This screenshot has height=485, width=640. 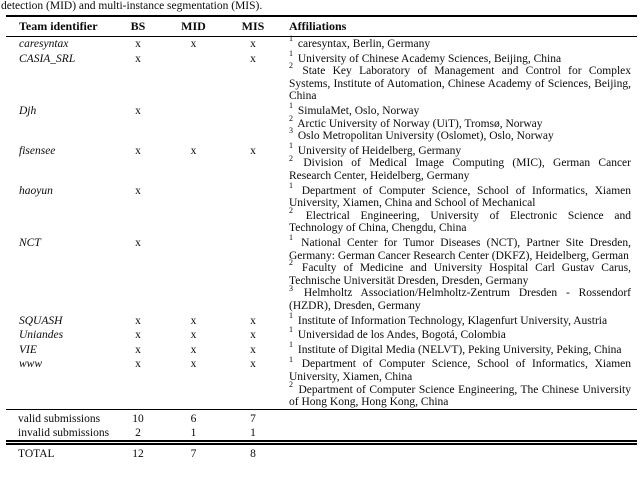 What do you see at coordinates (193, 433) in the screenshot?
I see `mid-count: 1` at bounding box center [193, 433].